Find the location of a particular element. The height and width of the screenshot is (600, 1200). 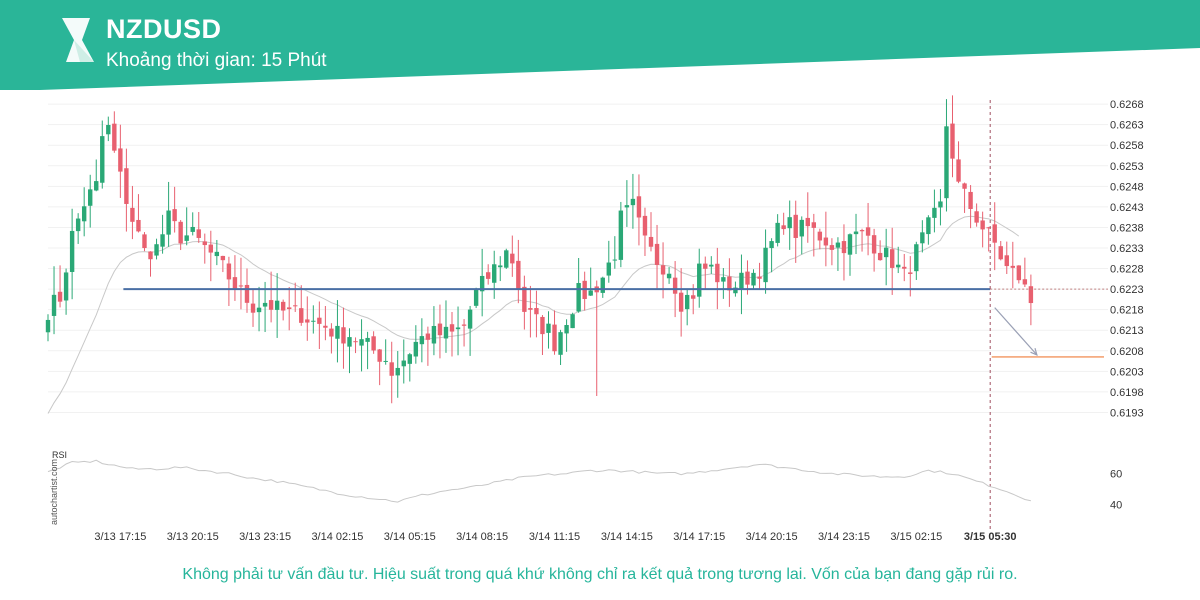

price-tick-label: 0.6263 is located at coordinates (1127, 126).